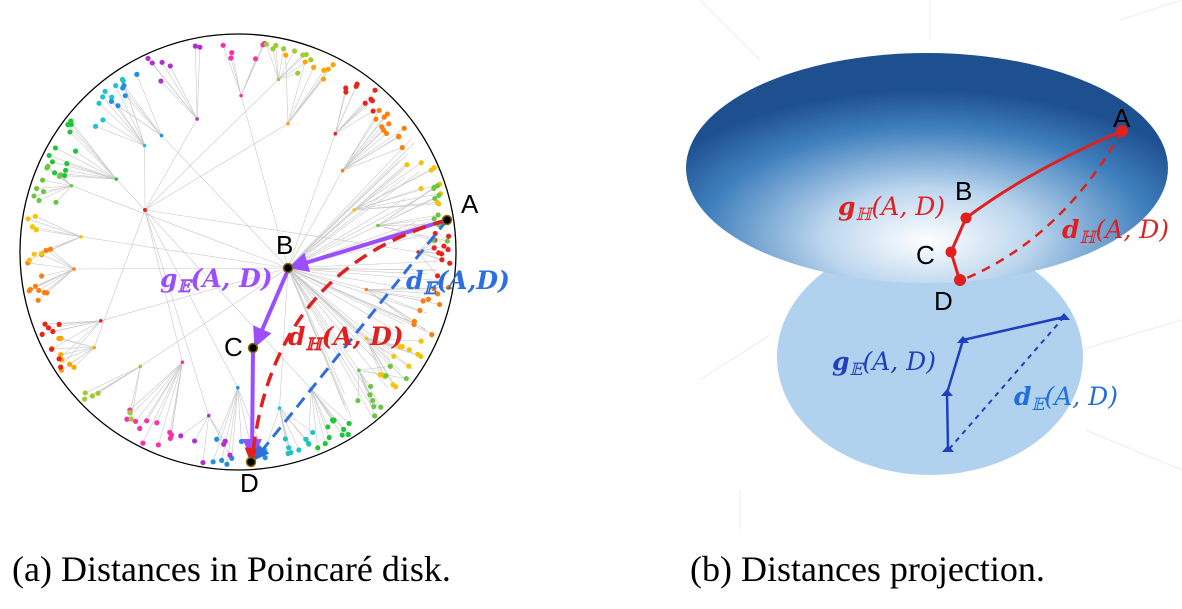 Image resolution: width=1182 pixels, height=609 pixels. I want to click on point-a-proj, so click(1064, 316).